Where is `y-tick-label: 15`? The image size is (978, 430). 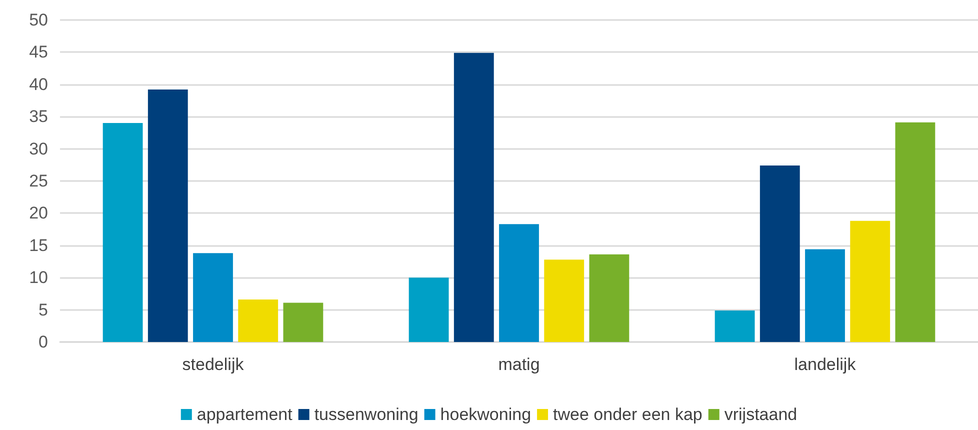
y-tick-label: 15 is located at coordinates (38, 245).